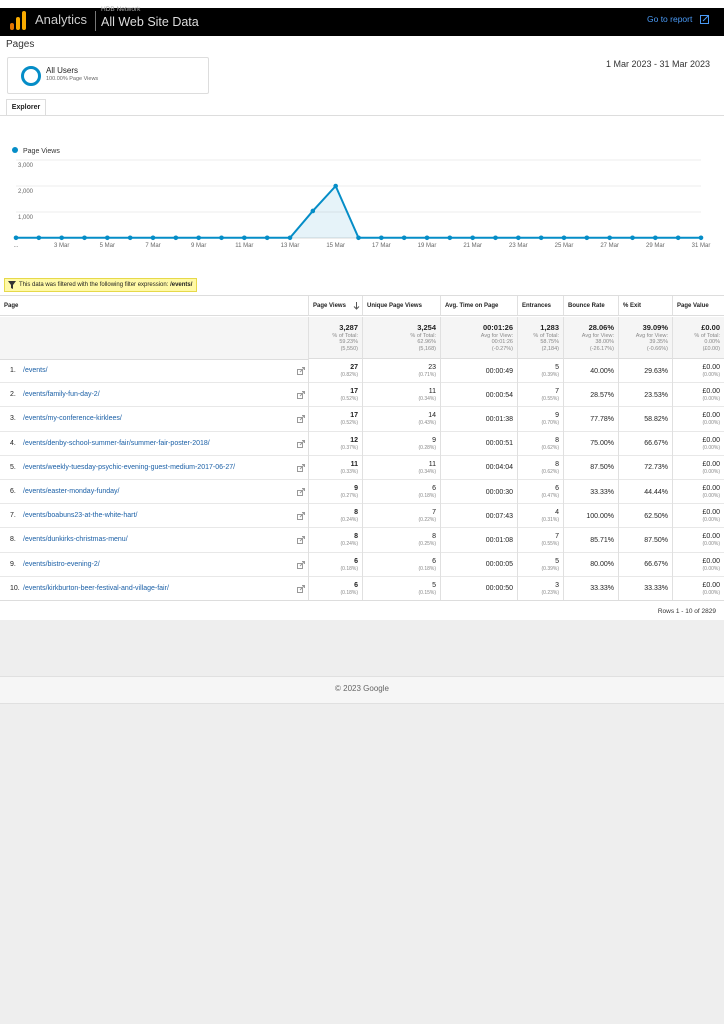 The height and width of the screenshot is (1024, 724). I want to click on legend-dot, so click(15, 150).